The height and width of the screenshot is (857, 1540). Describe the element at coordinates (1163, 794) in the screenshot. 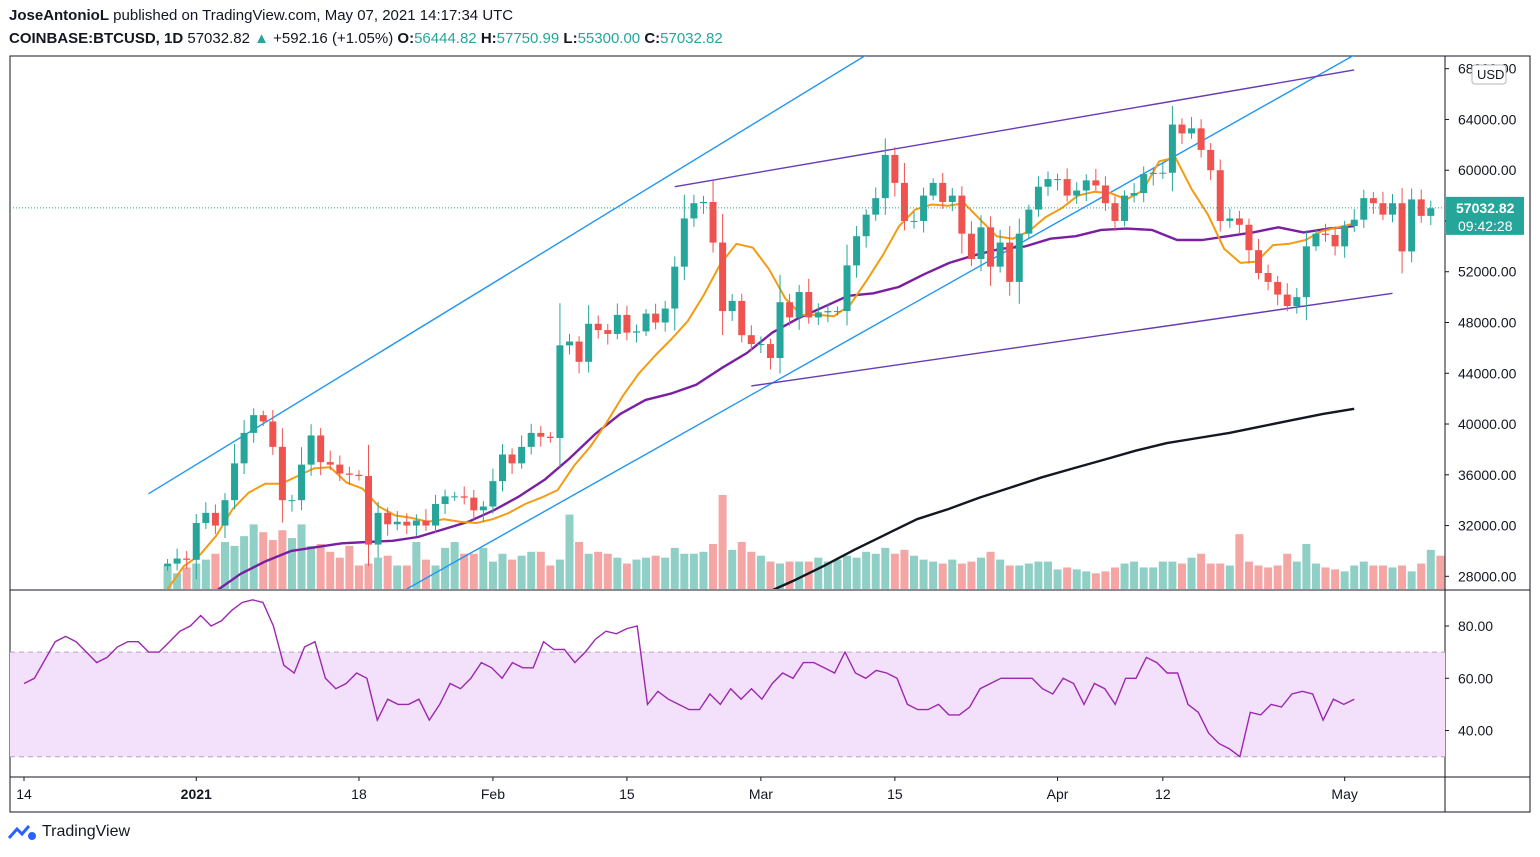

I see `date-tick-label: 12` at that location.